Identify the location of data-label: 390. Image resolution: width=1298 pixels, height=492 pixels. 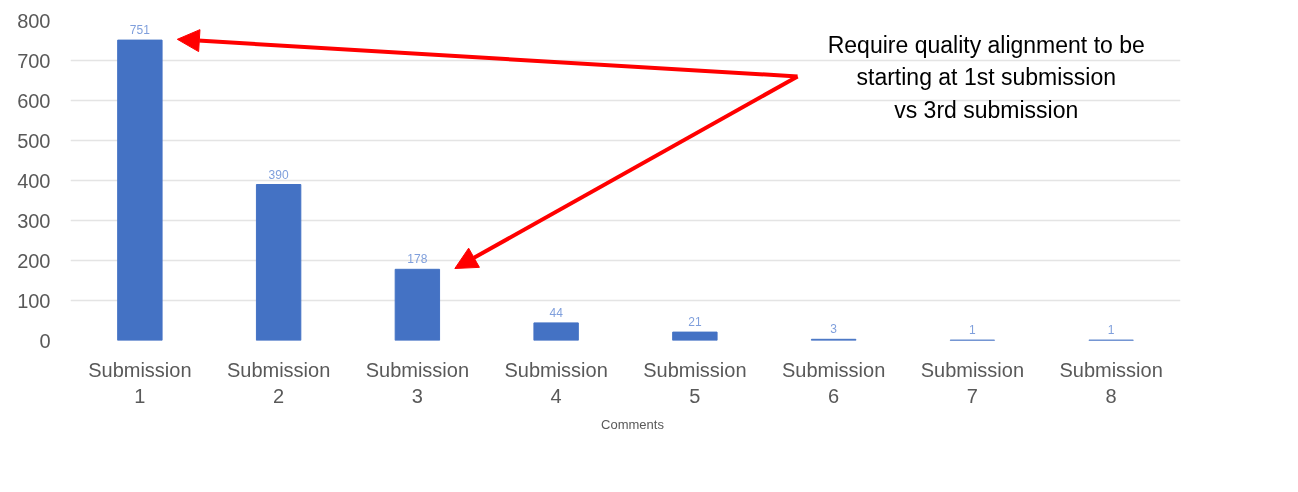
(278, 174).